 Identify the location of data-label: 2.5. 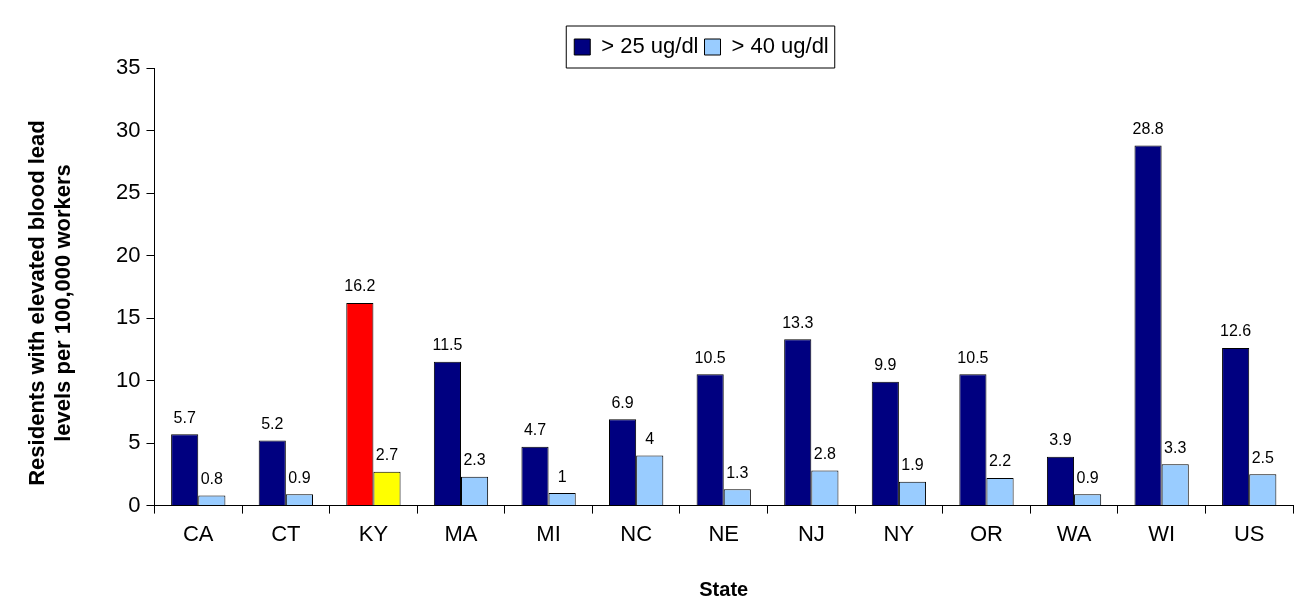
(1262, 457).